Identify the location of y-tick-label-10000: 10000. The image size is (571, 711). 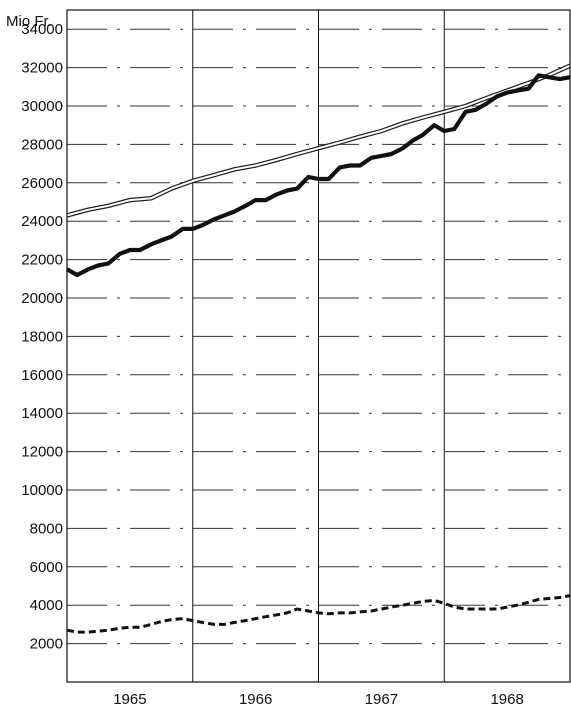
(42, 490).